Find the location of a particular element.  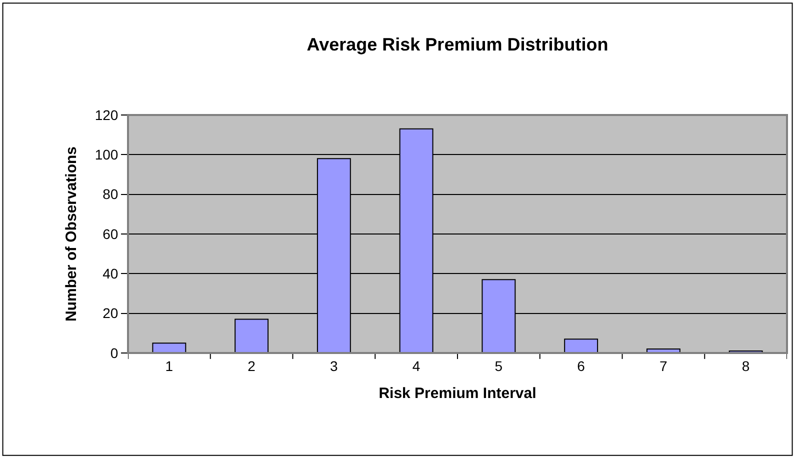

x-tick-label: 8 is located at coordinates (746, 366).